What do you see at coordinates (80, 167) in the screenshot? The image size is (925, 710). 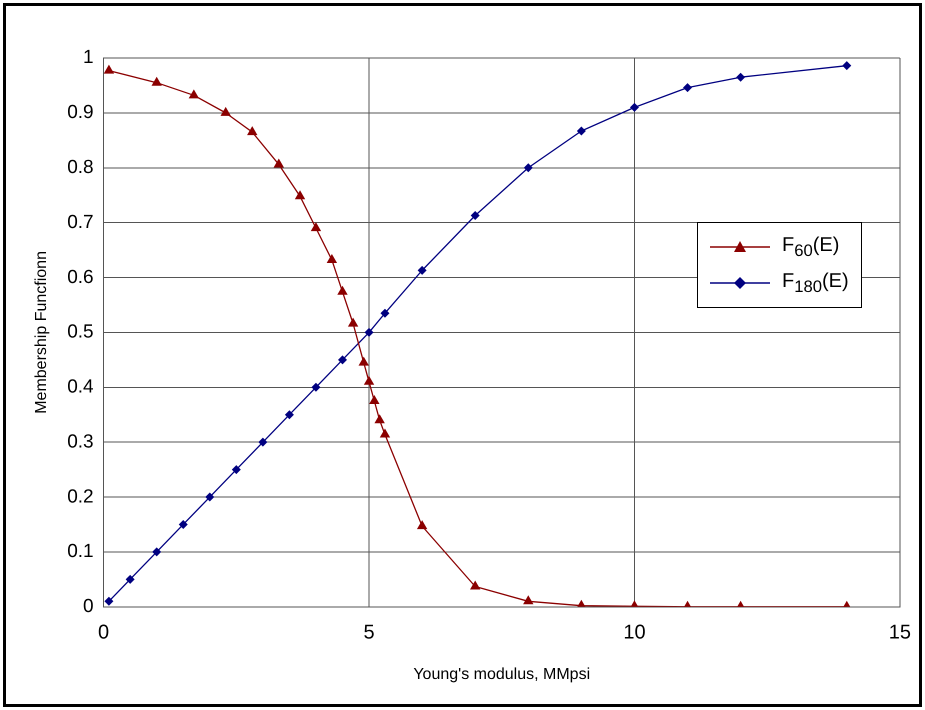 I see `y-tick-label: 0.8` at bounding box center [80, 167].